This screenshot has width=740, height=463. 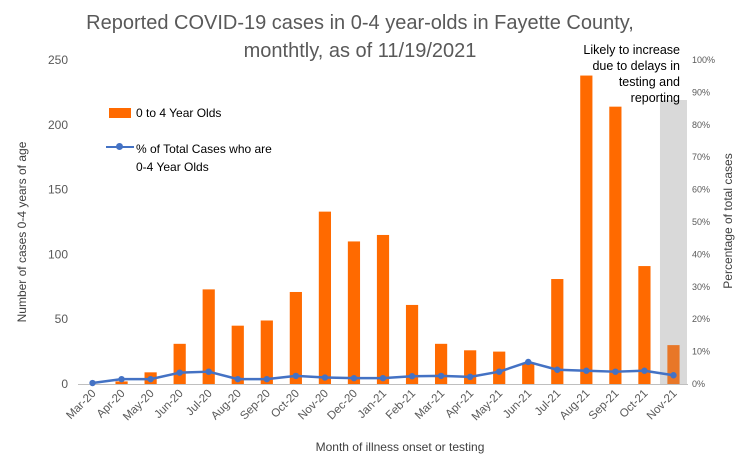 What do you see at coordinates (342, 405) in the screenshot?
I see `x-tick-label: Dec-20` at bounding box center [342, 405].